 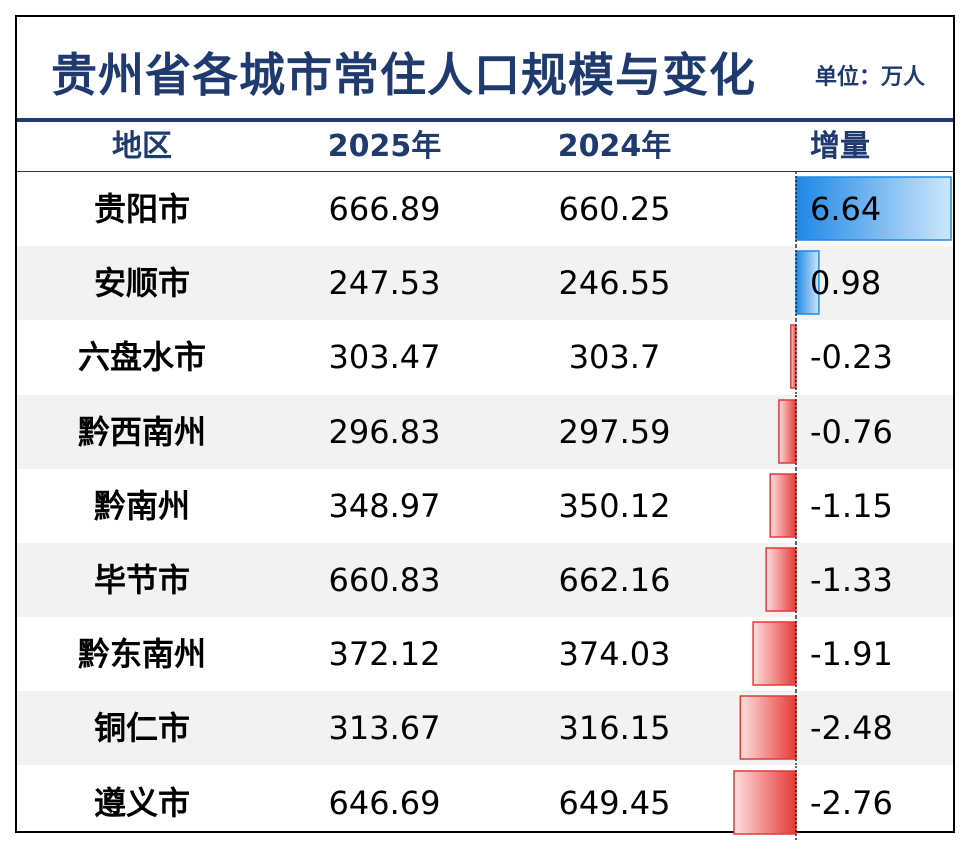 I want to click on table-row: 黔东南州 372.12 374.03 -1.91, so click(x=485, y=654).